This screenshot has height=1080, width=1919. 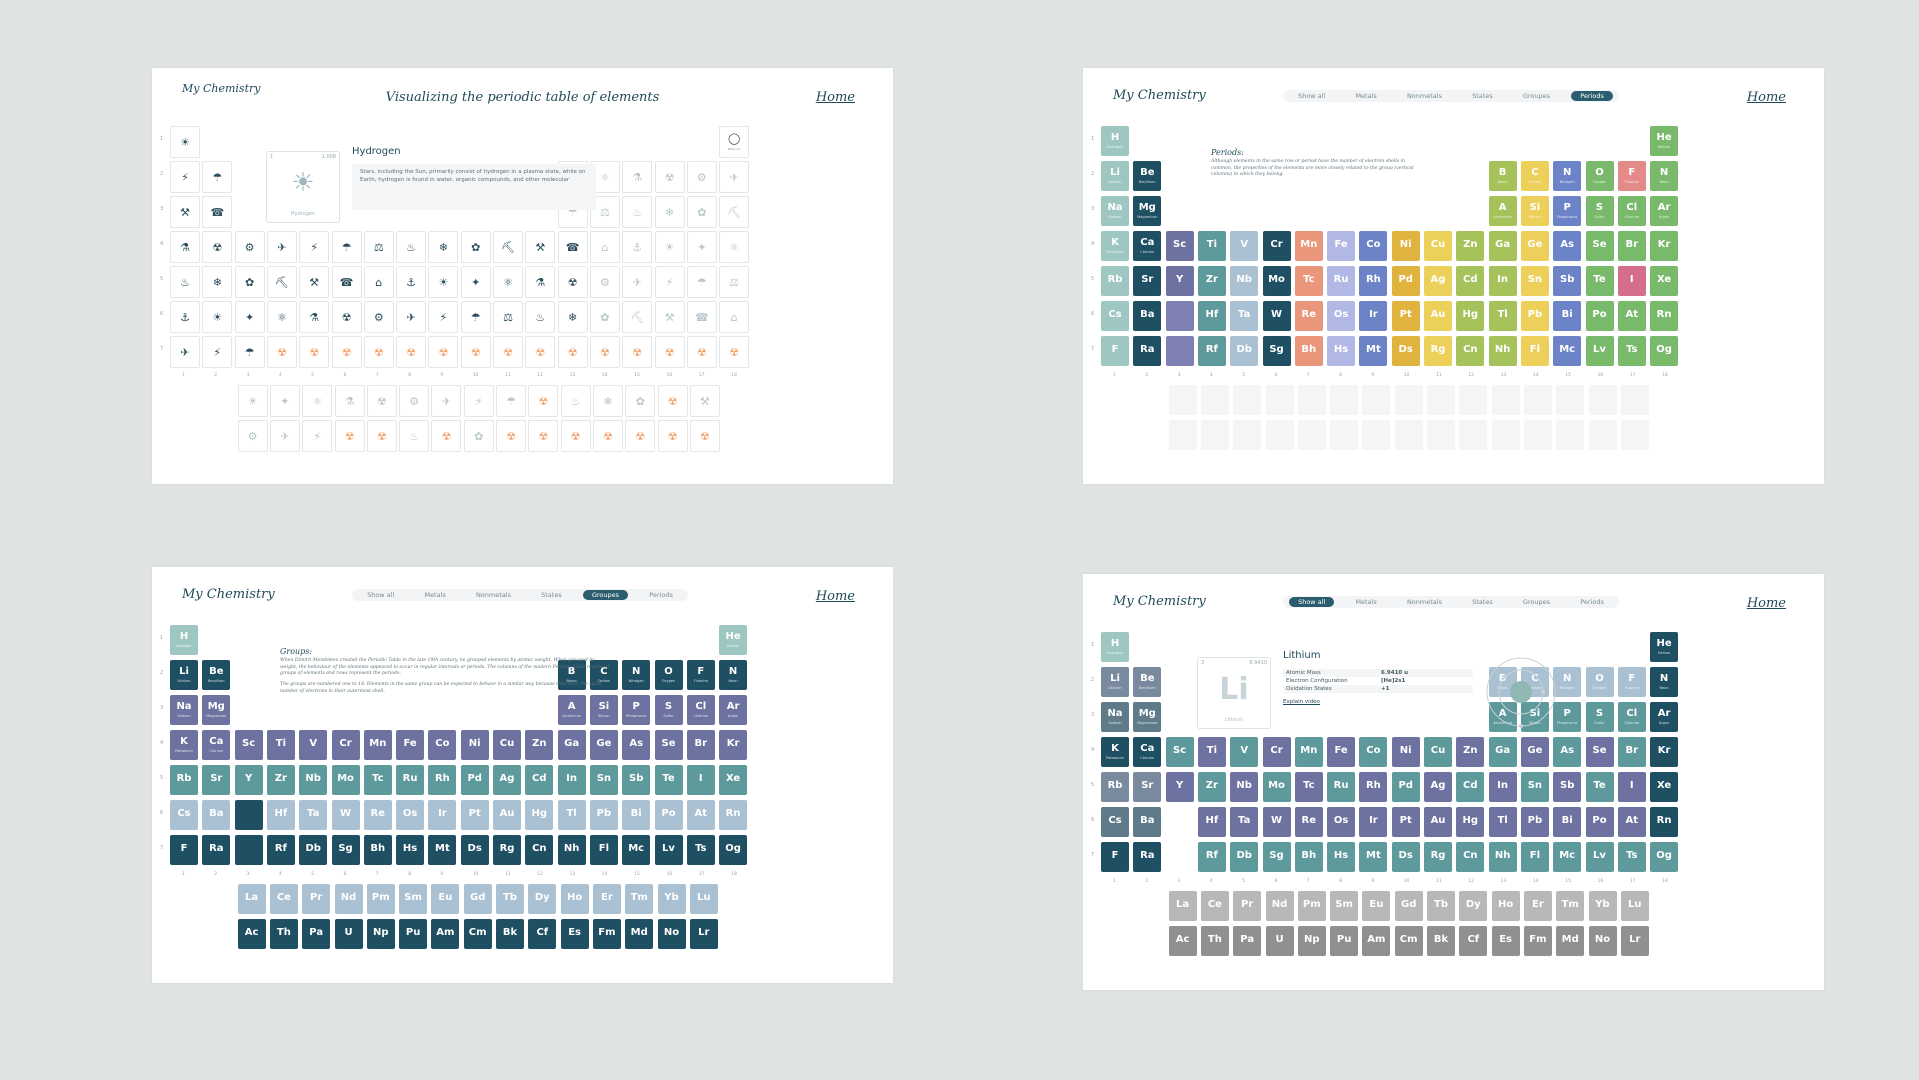 What do you see at coordinates (280, 815) in the screenshot?
I see `element-tile-hf: Hf` at bounding box center [280, 815].